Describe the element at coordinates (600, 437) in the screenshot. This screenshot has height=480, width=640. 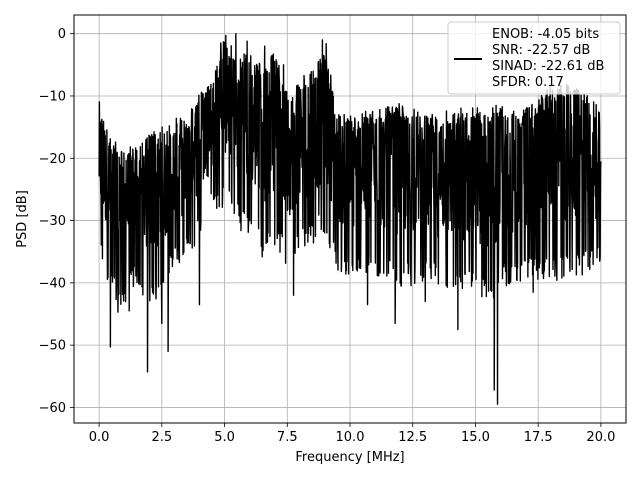
I see `x-tick-label: 20.0` at that location.